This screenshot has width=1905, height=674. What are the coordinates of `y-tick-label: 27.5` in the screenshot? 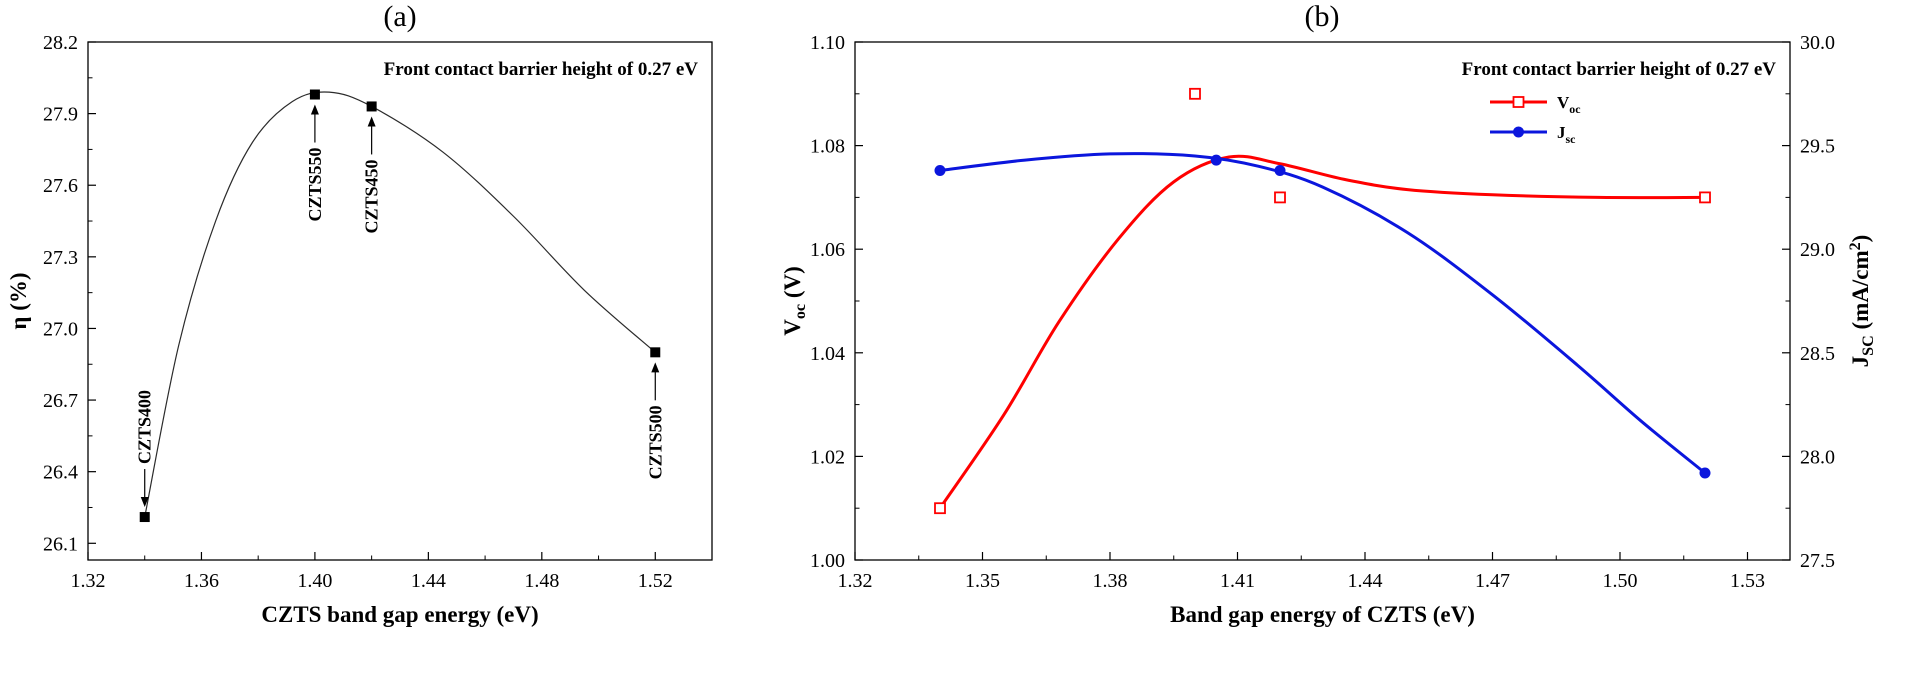 It's located at (1817, 561).